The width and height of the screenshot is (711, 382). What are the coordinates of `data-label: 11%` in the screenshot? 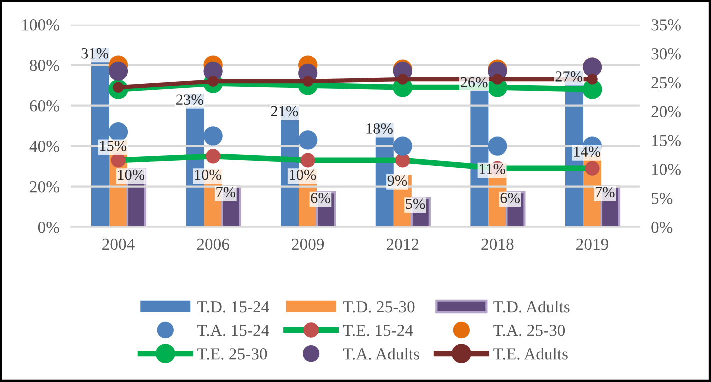 It's located at (493, 169).